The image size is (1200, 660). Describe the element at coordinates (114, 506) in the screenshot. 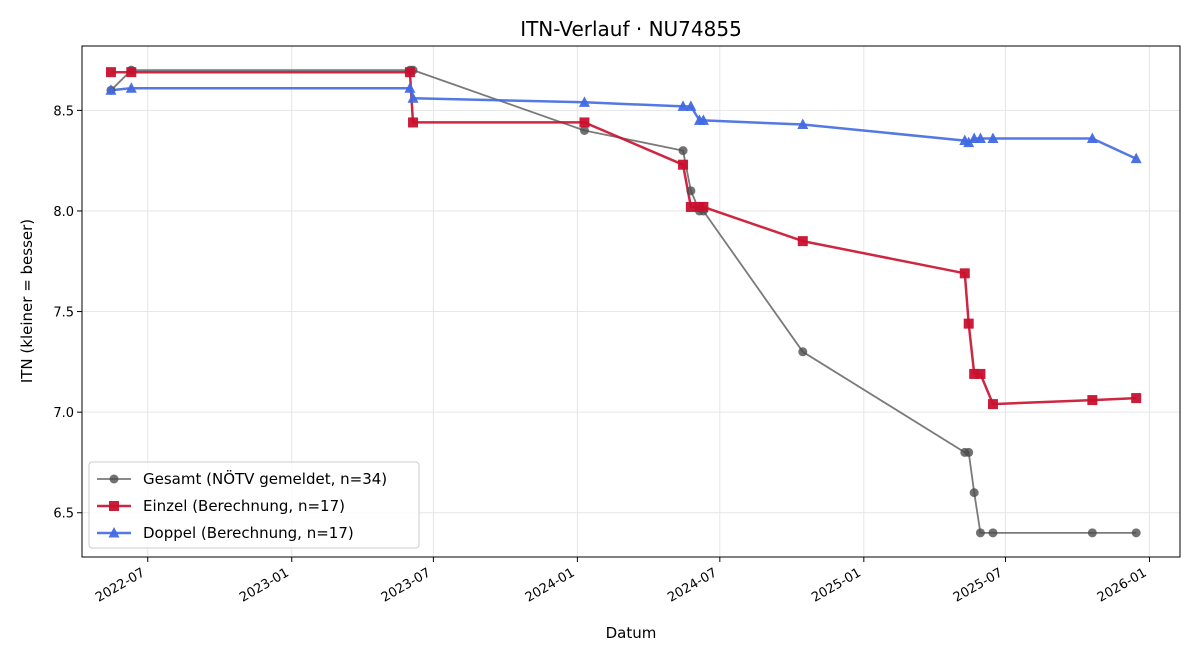

I see `legend-einzel-point` at that location.